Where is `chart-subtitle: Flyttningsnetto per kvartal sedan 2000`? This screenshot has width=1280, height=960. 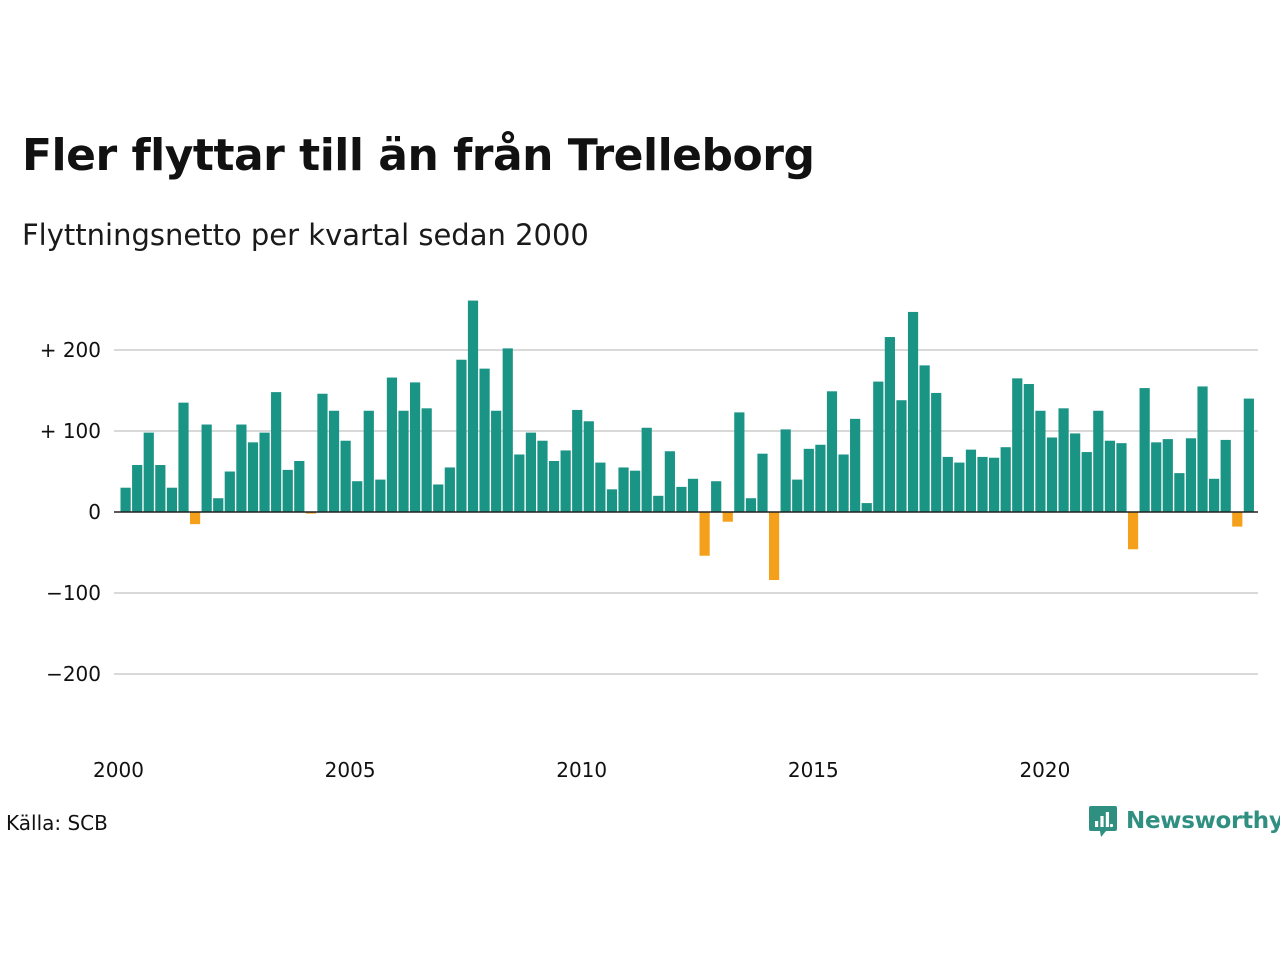
chart-subtitle: Flyttningsnetto per kvartal sedan 2000 is located at coordinates (305, 235).